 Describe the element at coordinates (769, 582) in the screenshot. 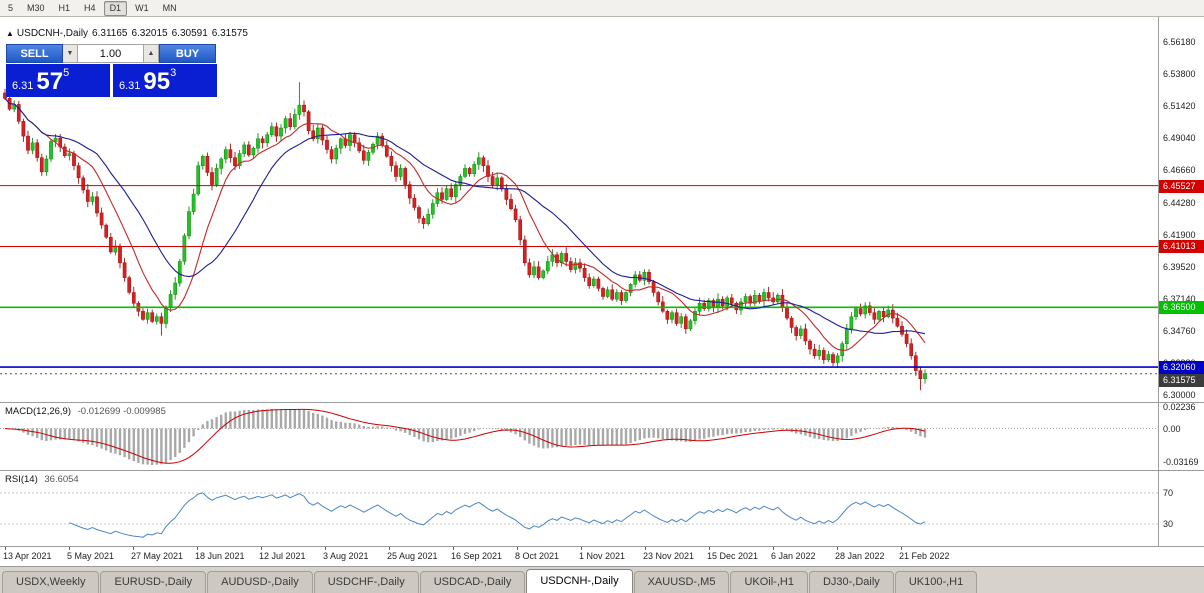

I see `chart-tab-ukoil-h1: UKOil-,H1` at that location.